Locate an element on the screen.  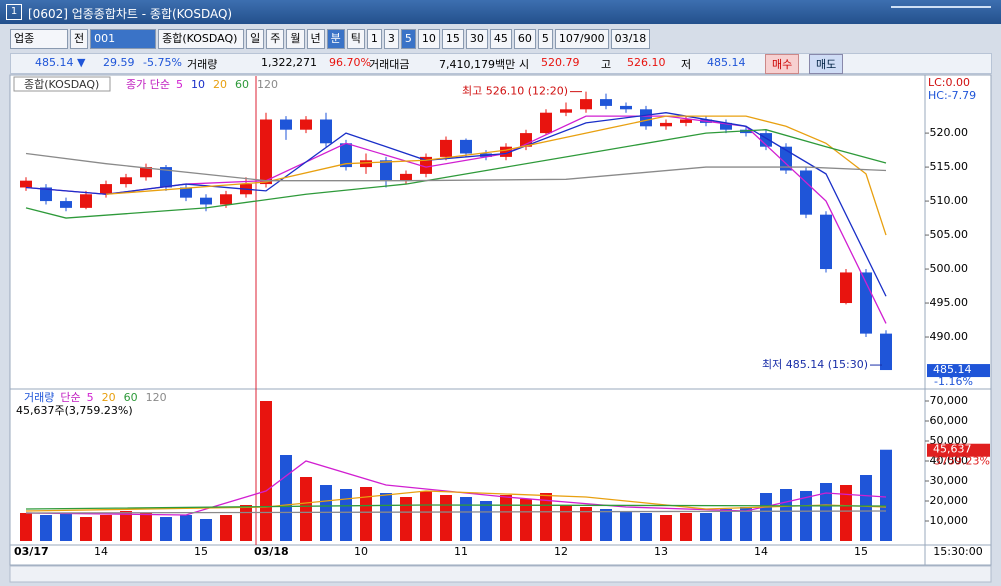
period-button: 년 is located at coordinates (315, 39).